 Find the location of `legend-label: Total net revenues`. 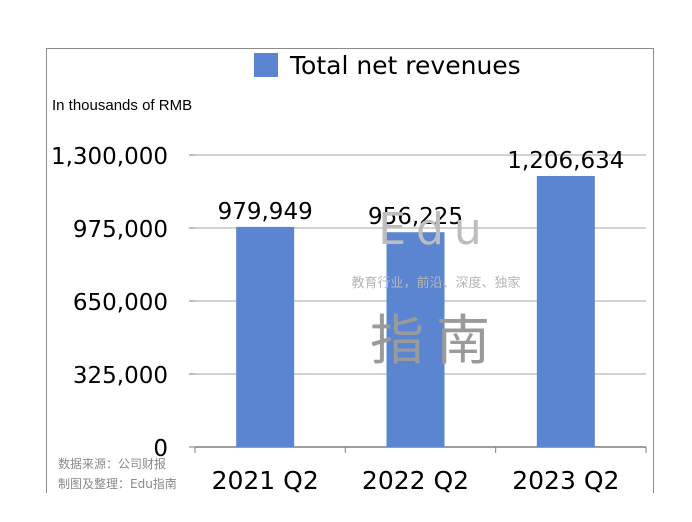

legend-label: Total net revenues is located at coordinates (405, 65).